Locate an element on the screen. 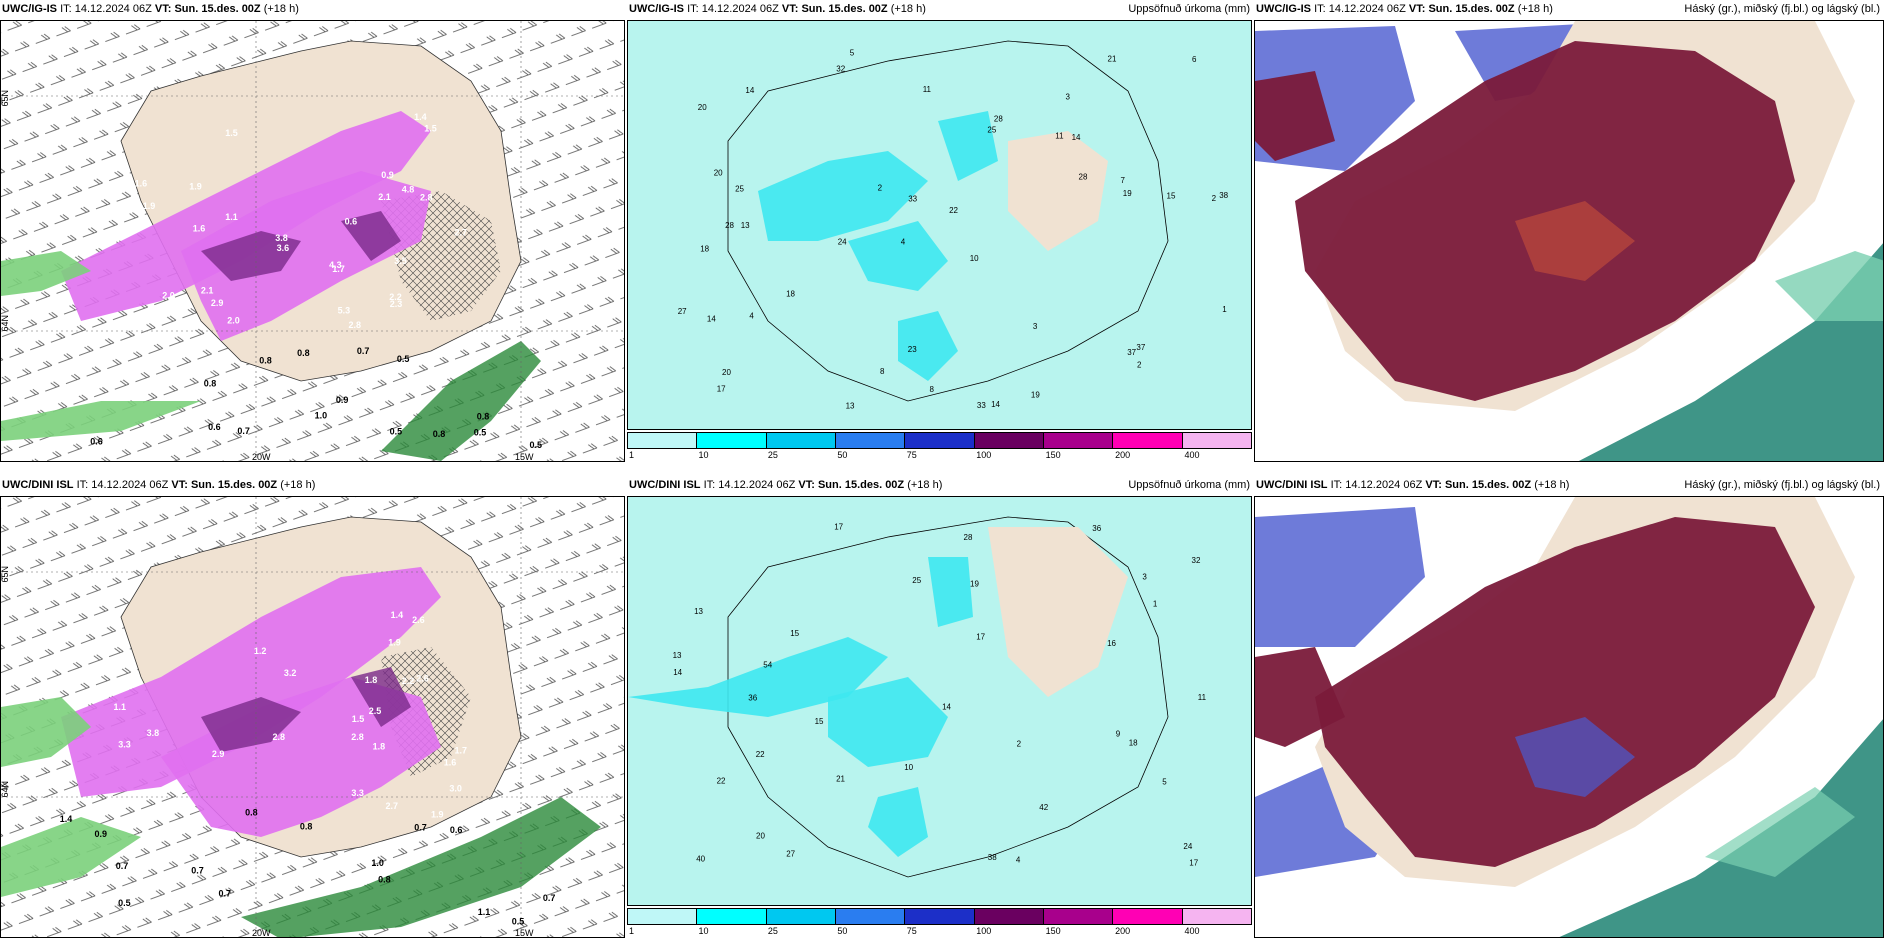 This screenshot has width=1900, height=950. colorbar-tick-label: 1 is located at coordinates (632, 455).